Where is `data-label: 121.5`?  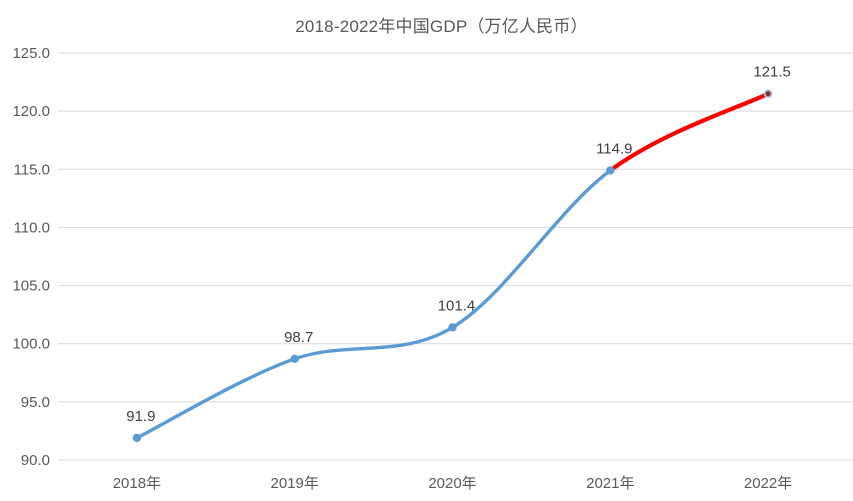 data-label: 121.5 is located at coordinates (772, 72).